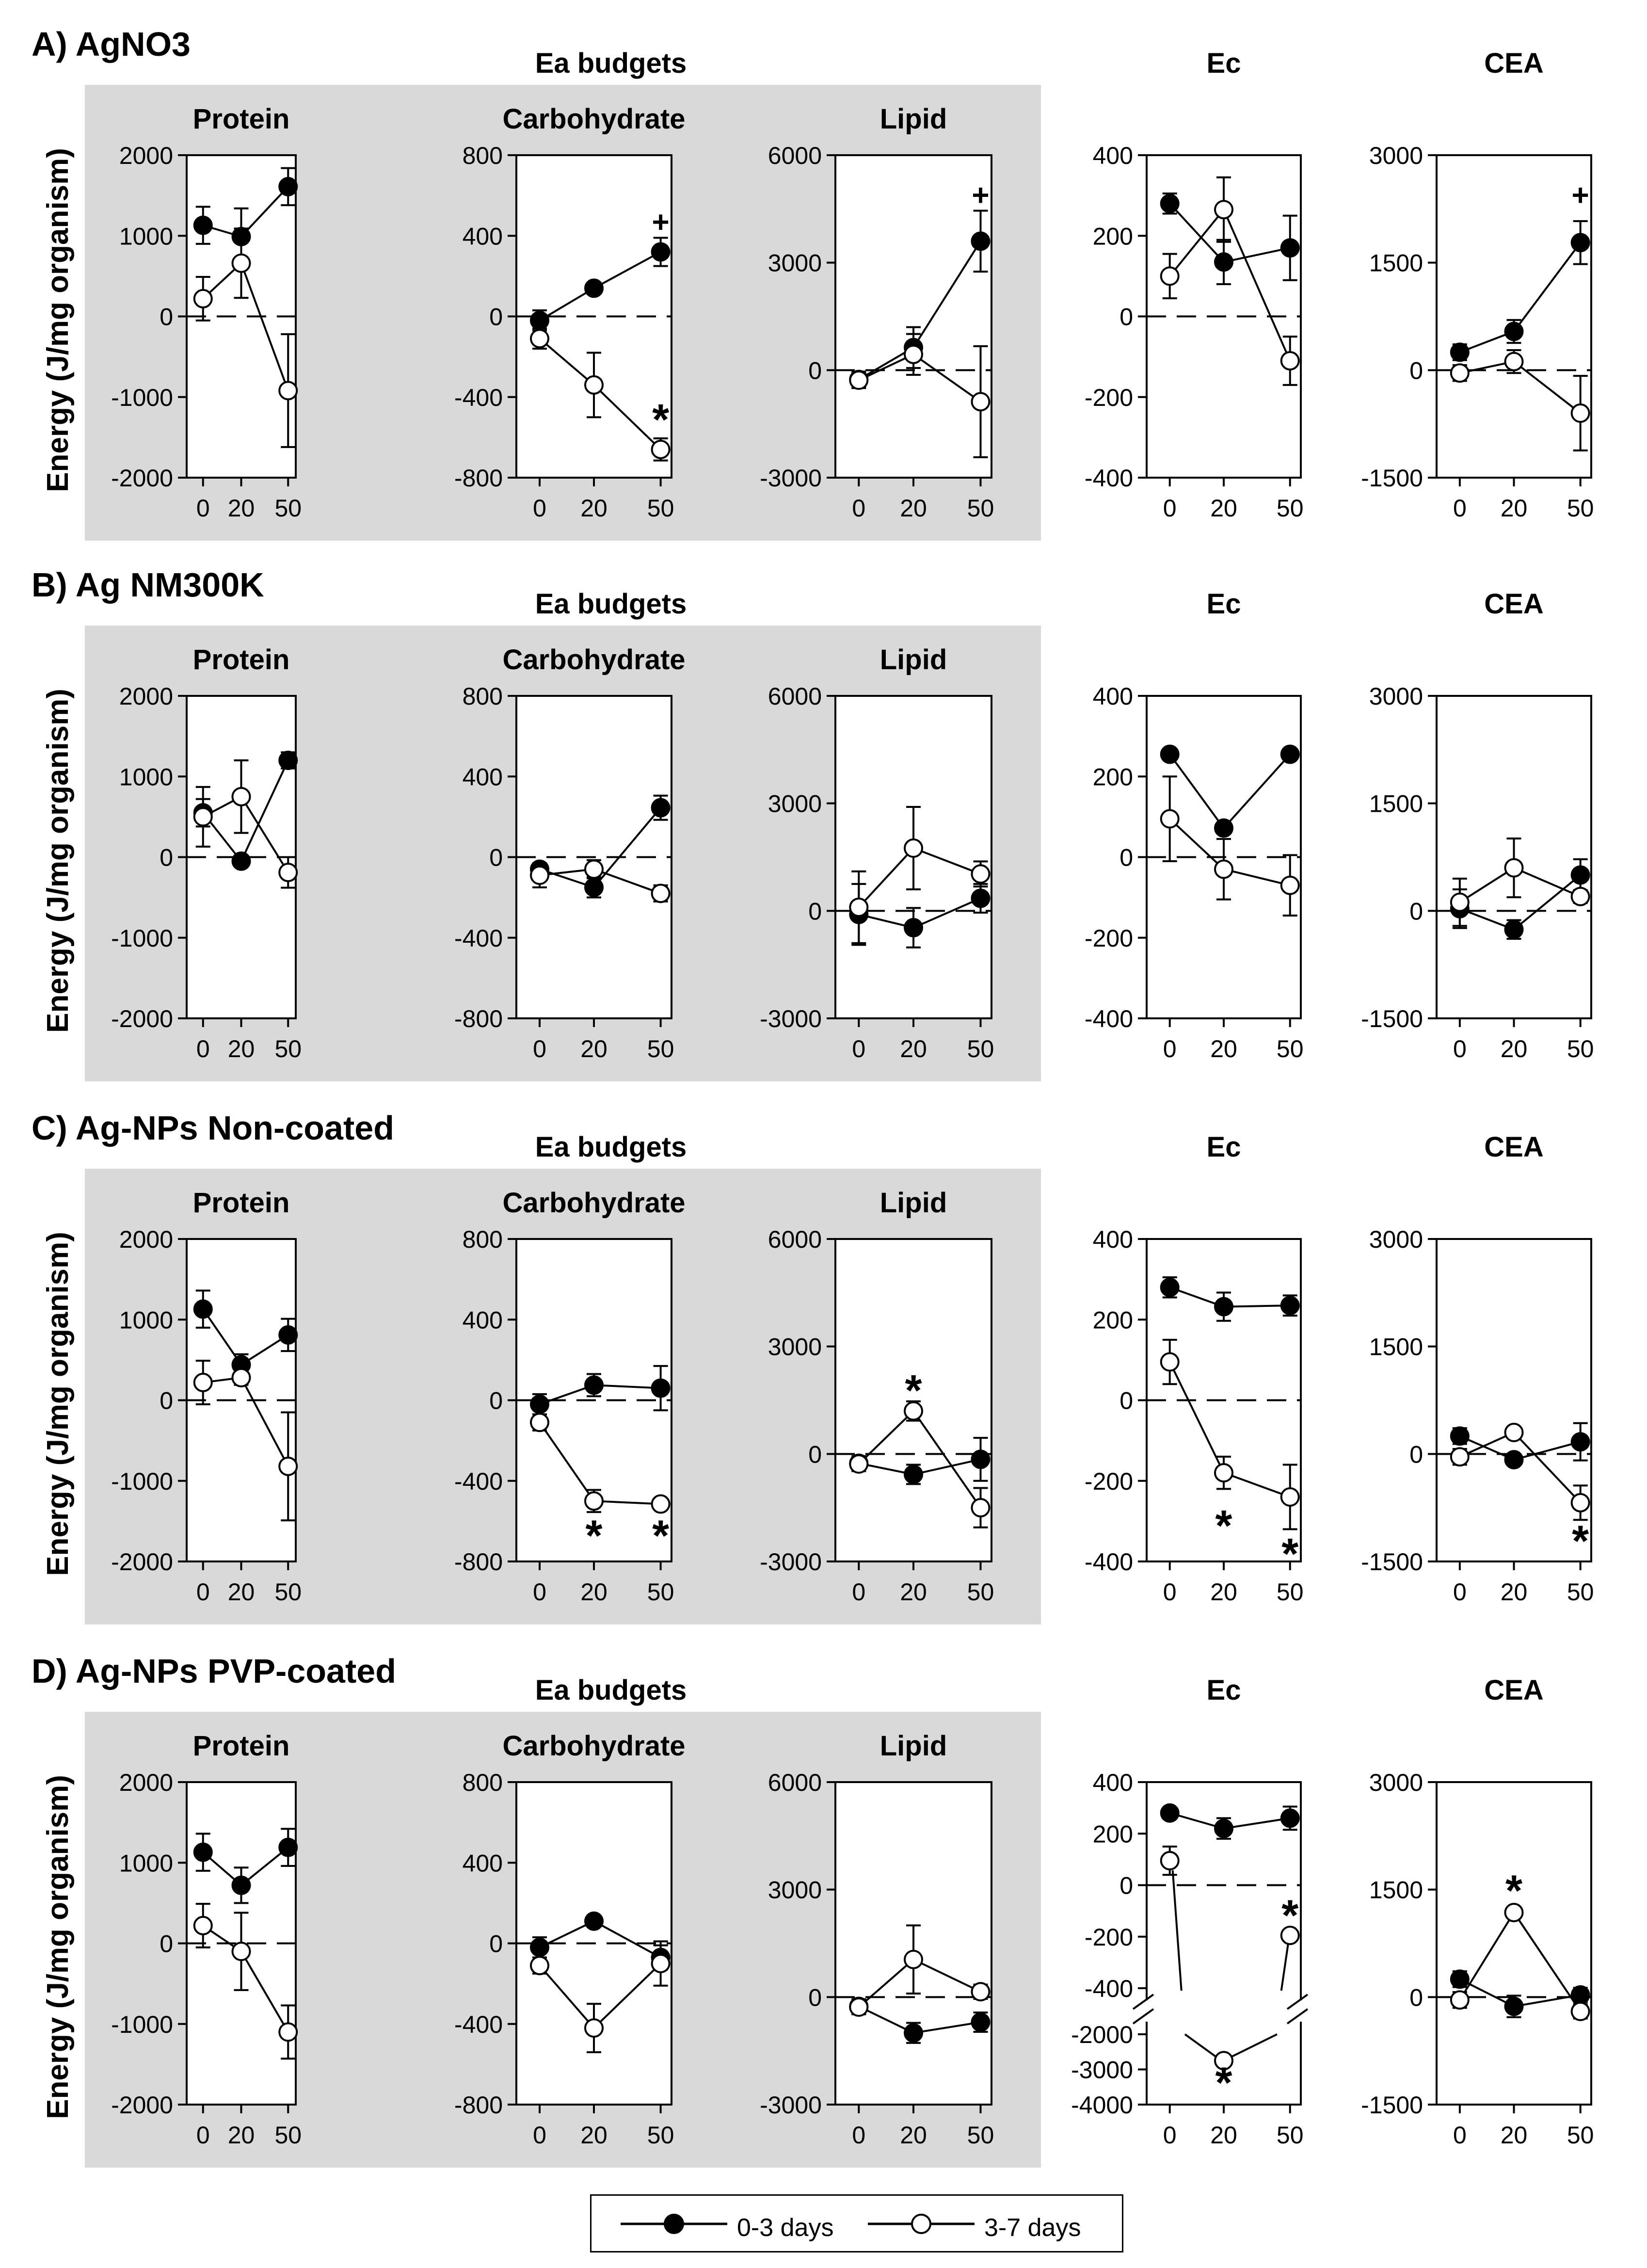  Describe the element at coordinates (1513, 1890) in the screenshot. I see `significance-asterisk: *` at that location.